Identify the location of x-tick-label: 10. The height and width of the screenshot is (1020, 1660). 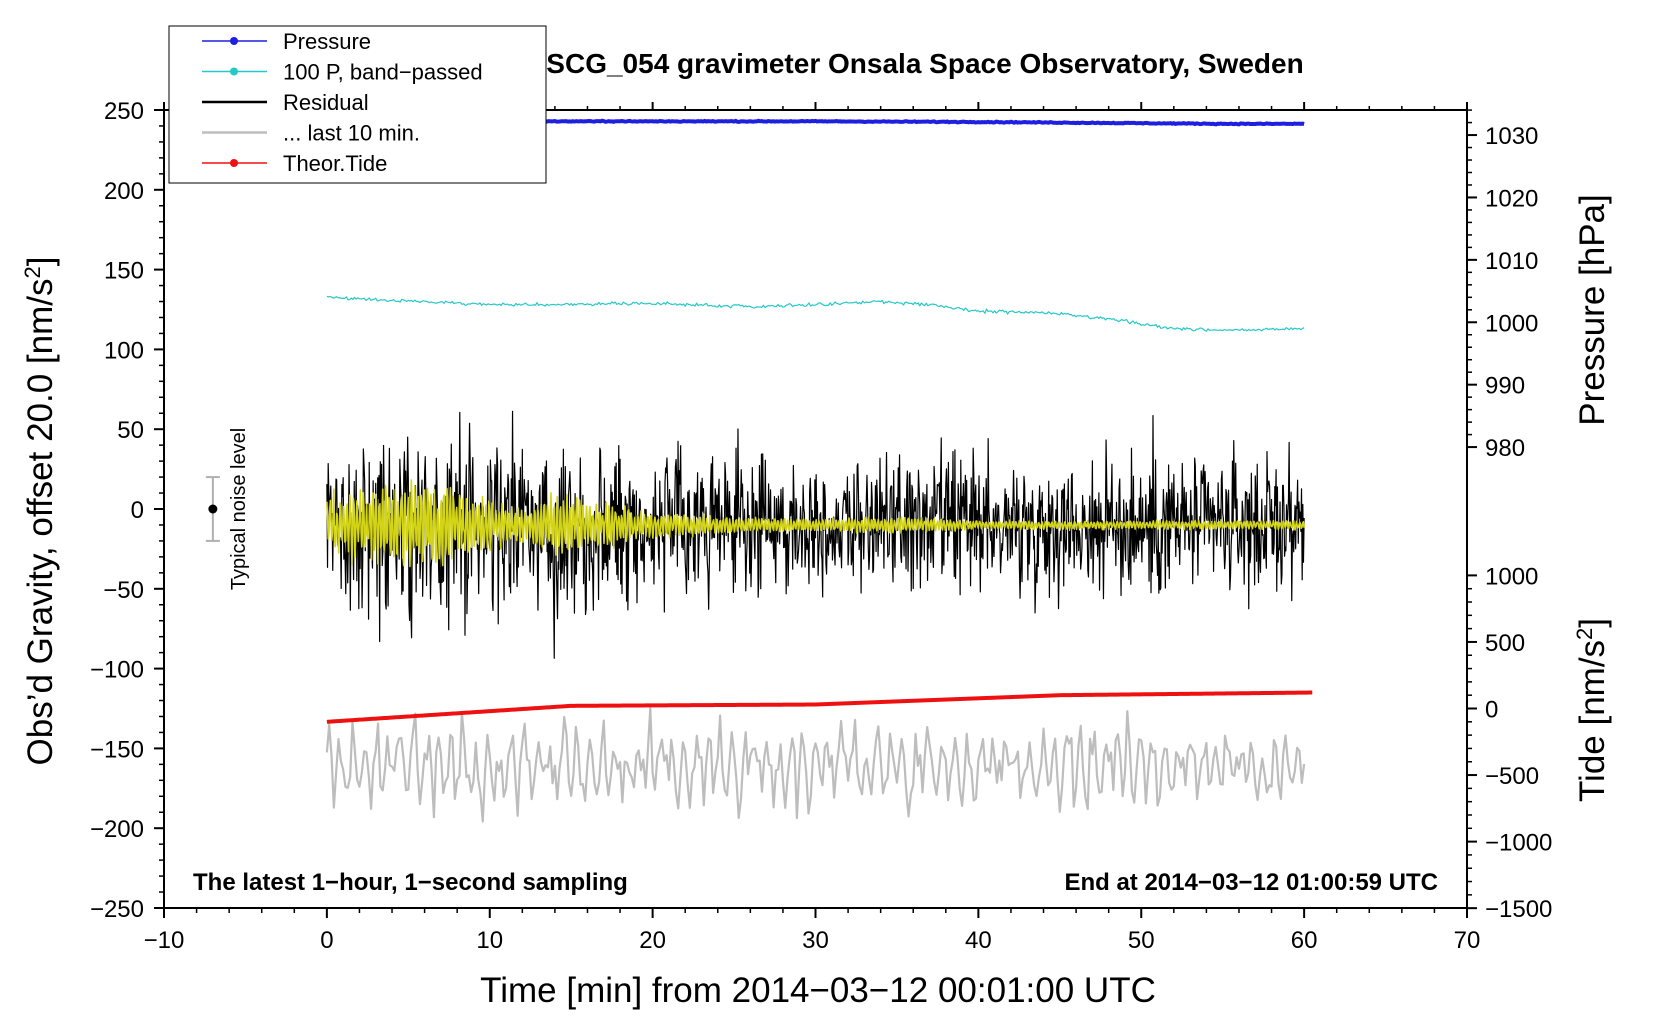
(489, 940).